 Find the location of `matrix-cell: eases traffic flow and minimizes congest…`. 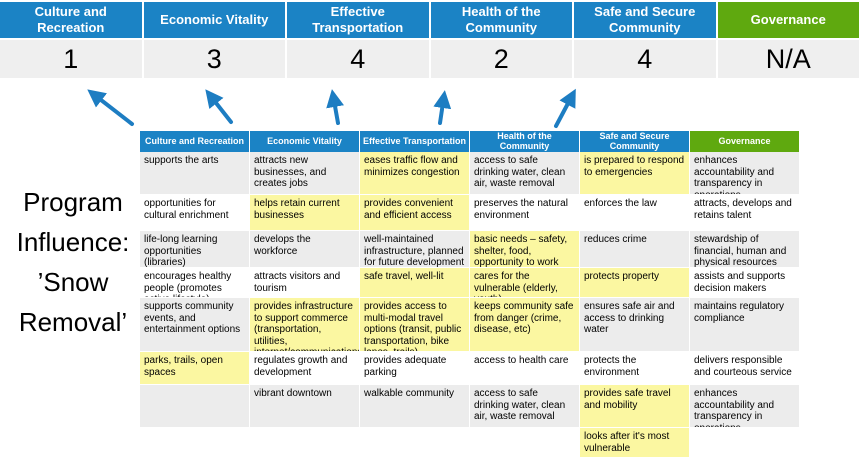

matrix-cell: eases traffic flow and minimizes congest… is located at coordinates (415, 173).